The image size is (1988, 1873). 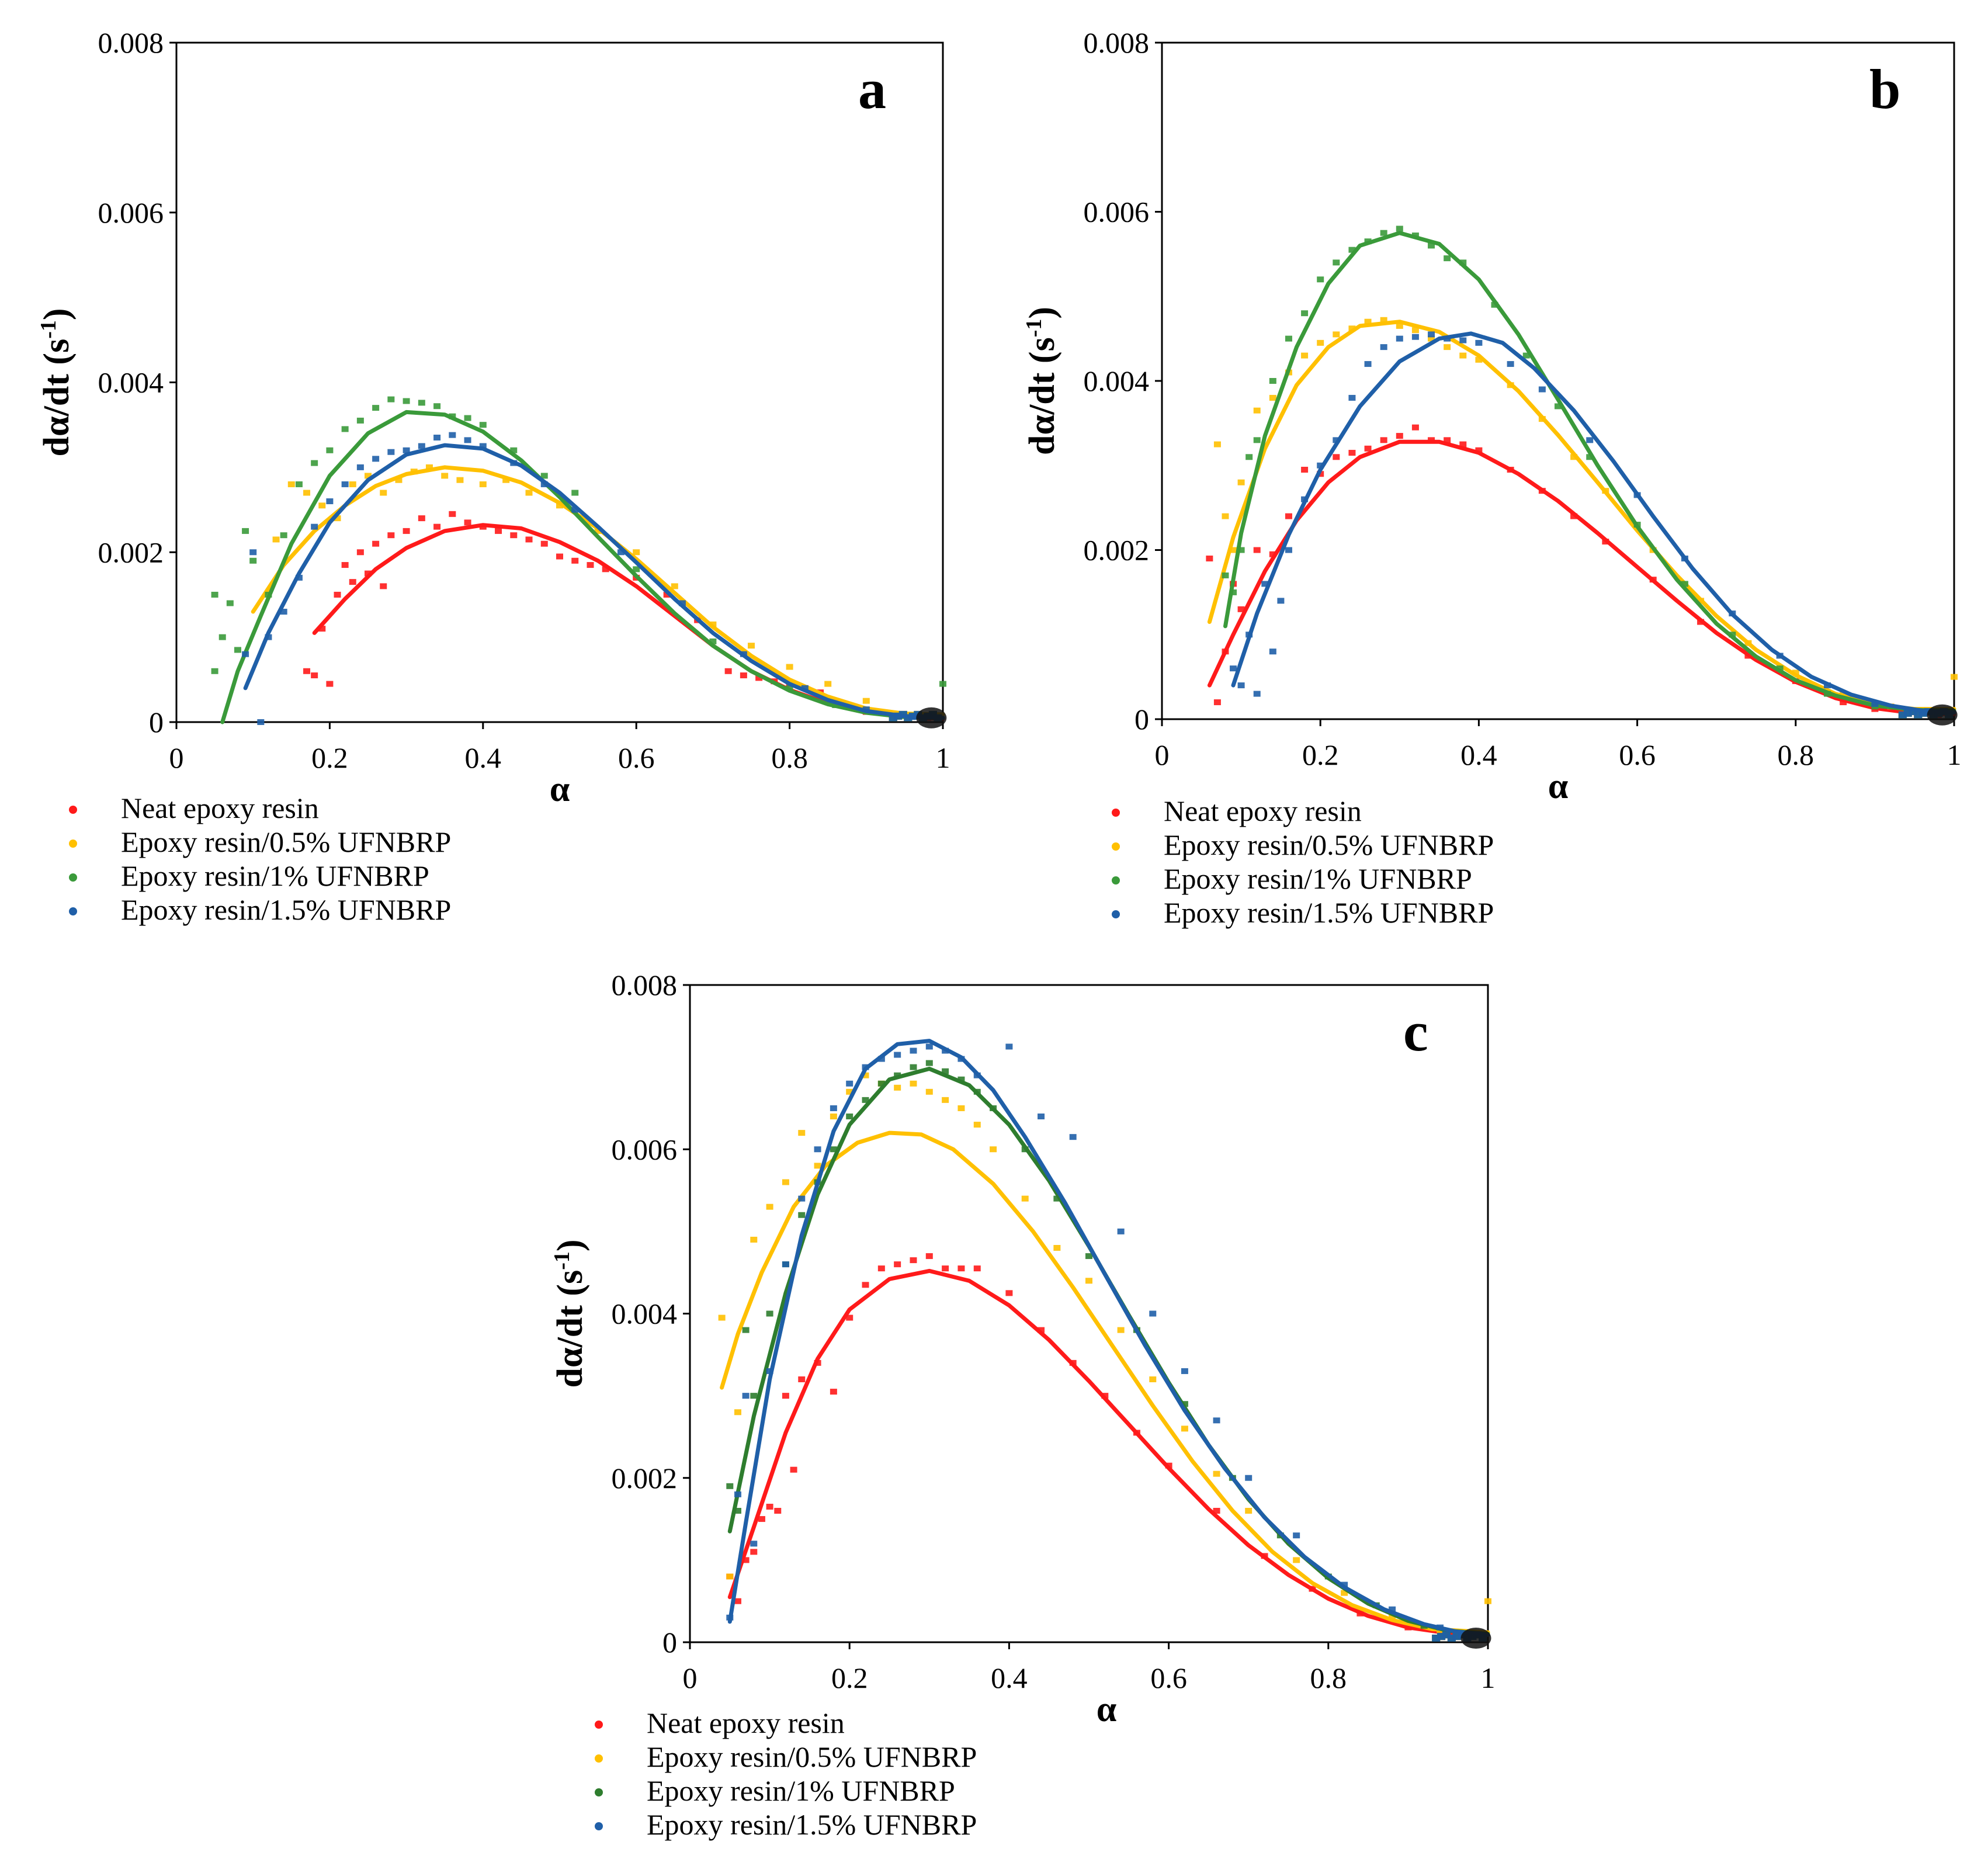 I want to click on series-p15, so click(x=593, y=578).